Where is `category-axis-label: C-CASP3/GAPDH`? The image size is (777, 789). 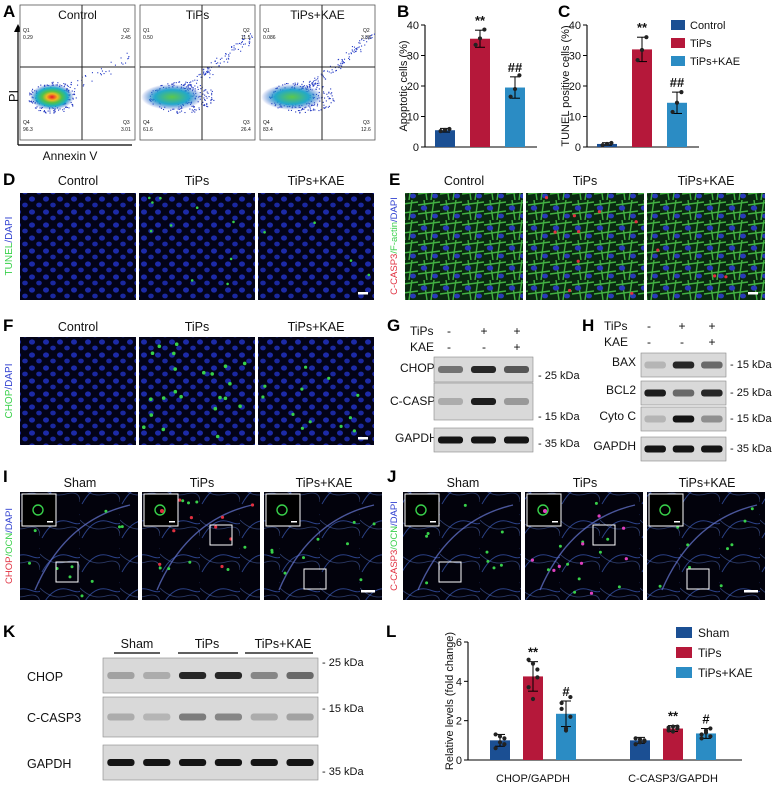 category-axis-label: C-CASP3/GAPDH is located at coordinates (673, 779).